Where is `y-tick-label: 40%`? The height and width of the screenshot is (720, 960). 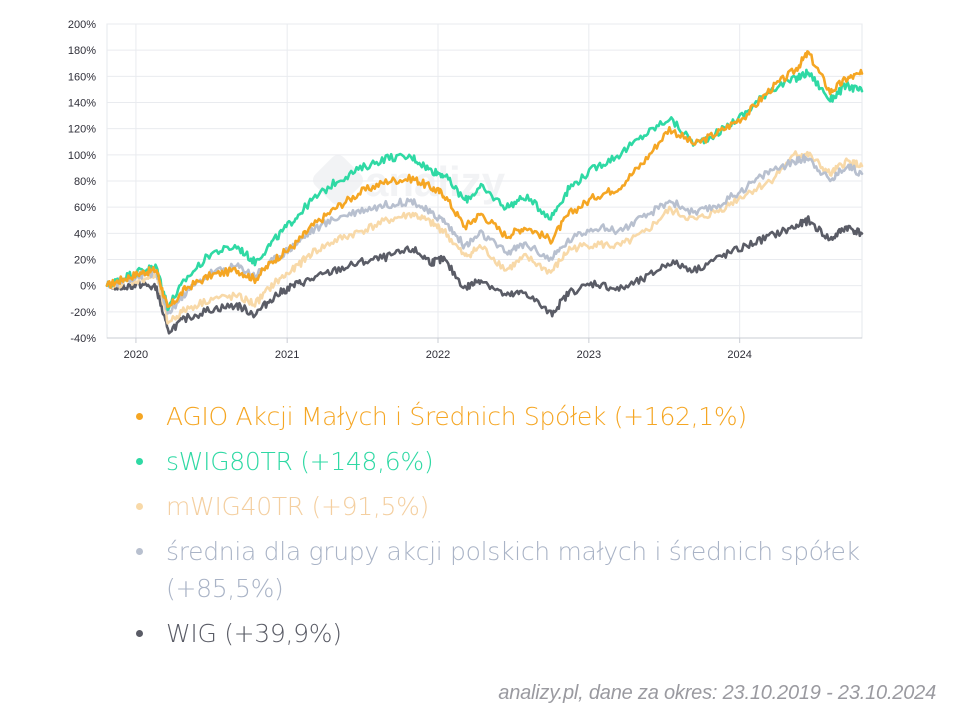 y-tick-label: 40% is located at coordinates (85, 234).